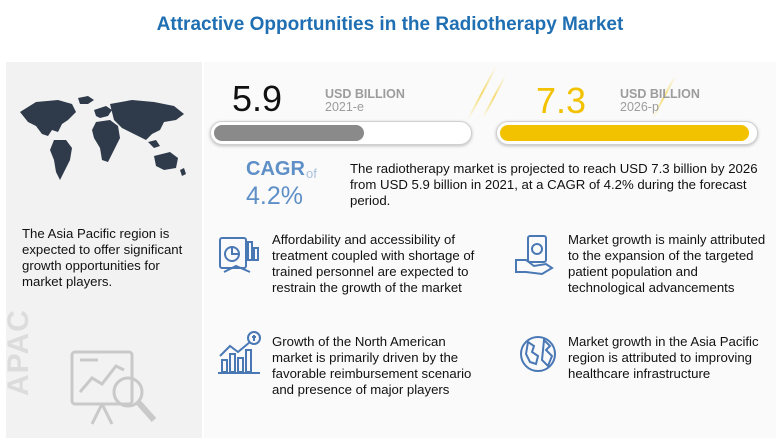  I want to click on bar-fill-2021, so click(289, 133).